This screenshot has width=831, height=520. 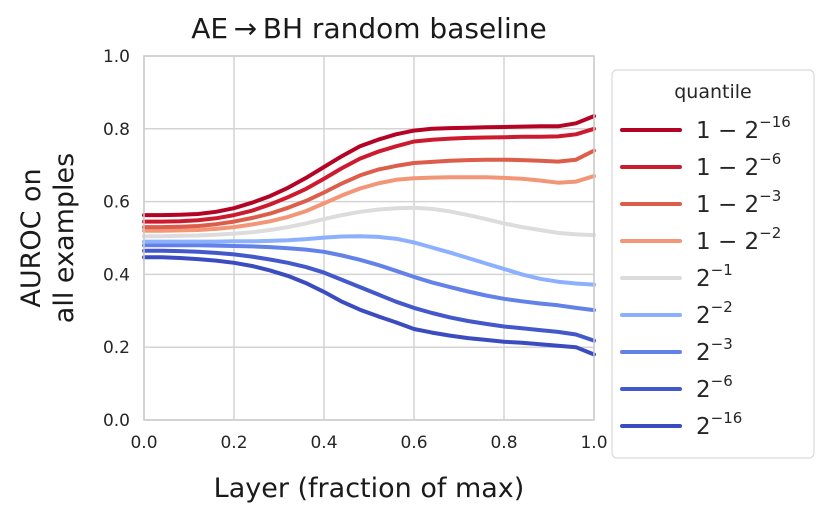 What do you see at coordinates (368, 28) in the screenshot?
I see `chart-title: AE → BH random baseline` at bounding box center [368, 28].